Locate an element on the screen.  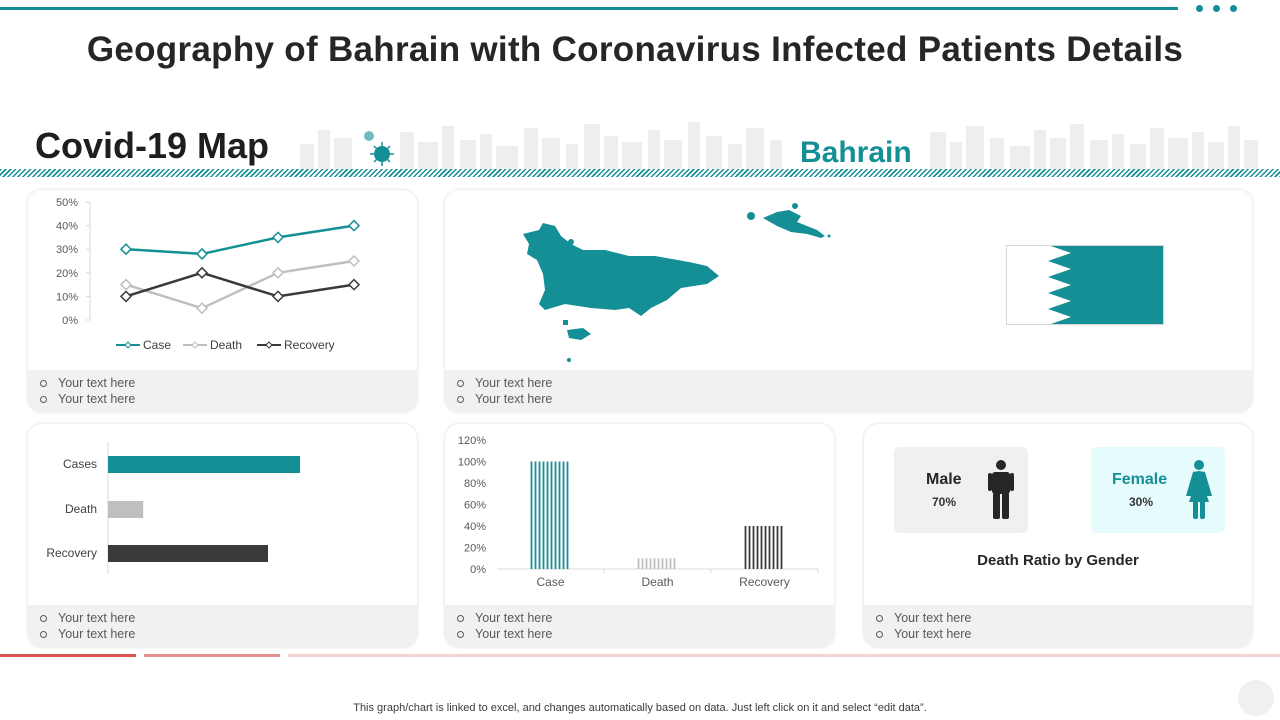
category-label: Case is located at coordinates (550, 582).